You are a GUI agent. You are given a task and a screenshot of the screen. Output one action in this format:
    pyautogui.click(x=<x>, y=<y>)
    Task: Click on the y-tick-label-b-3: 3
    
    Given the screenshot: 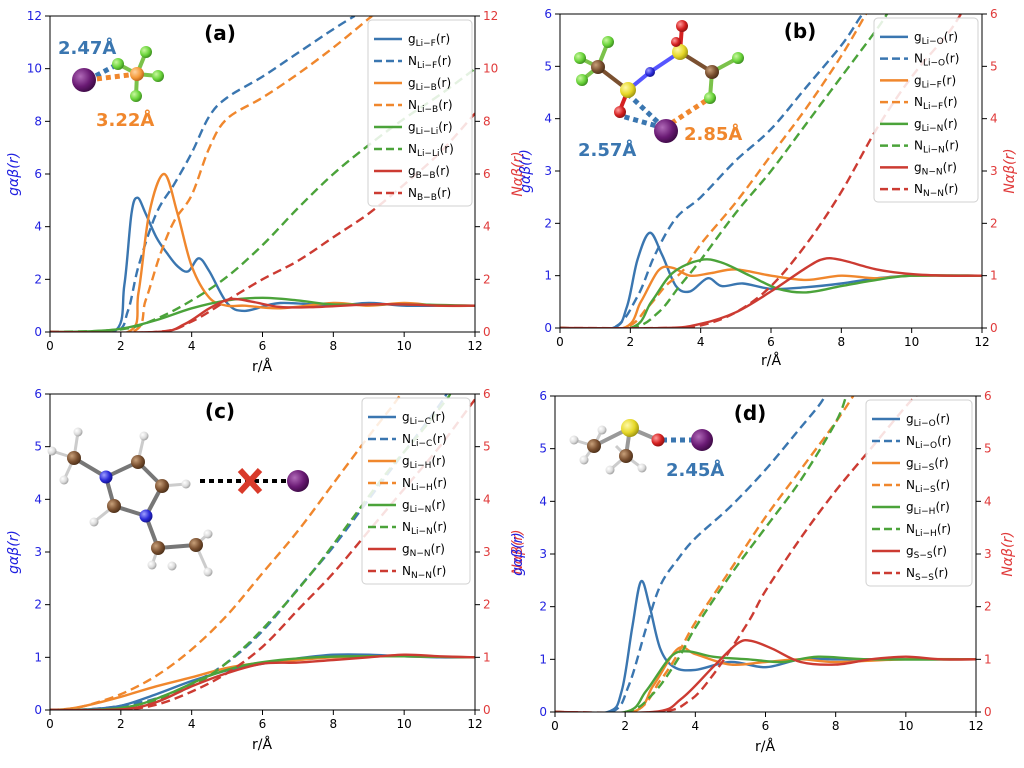 What is the action you would take?
    pyautogui.click(x=548, y=171)
    